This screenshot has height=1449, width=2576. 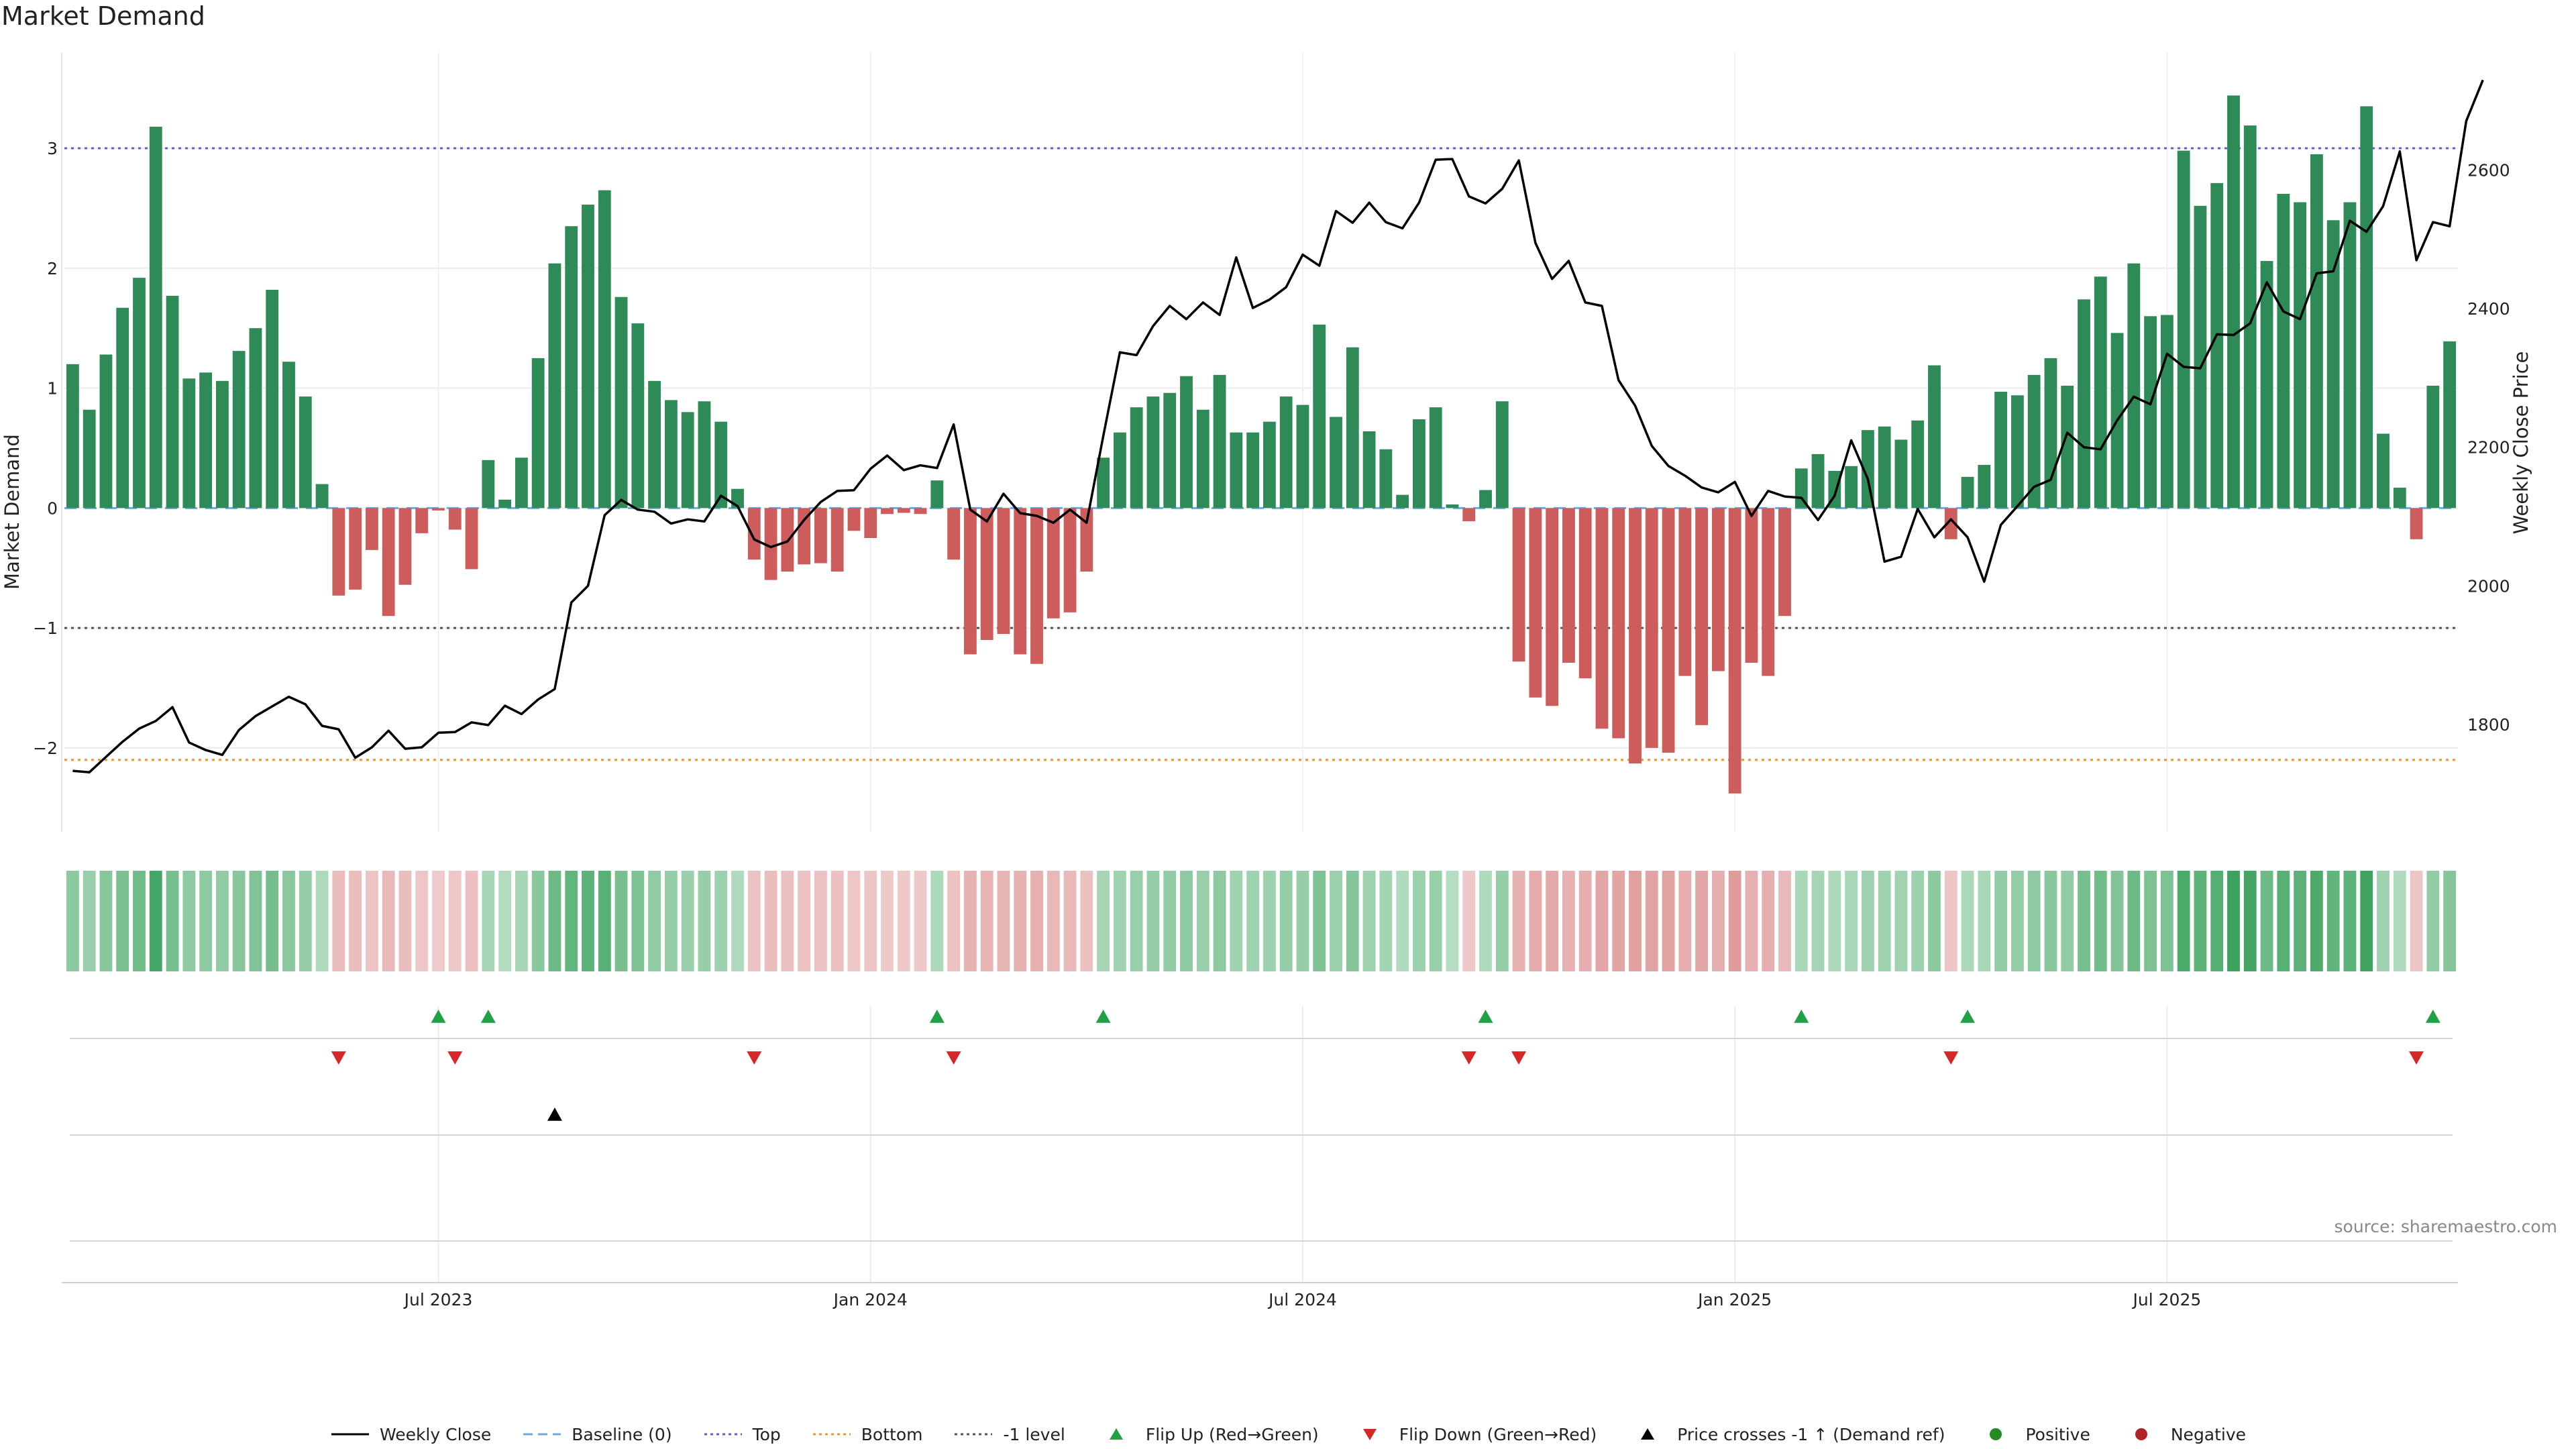 What do you see at coordinates (2521, 443) in the screenshot?
I see `y2-axis-title: Weekly Close Price` at bounding box center [2521, 443].